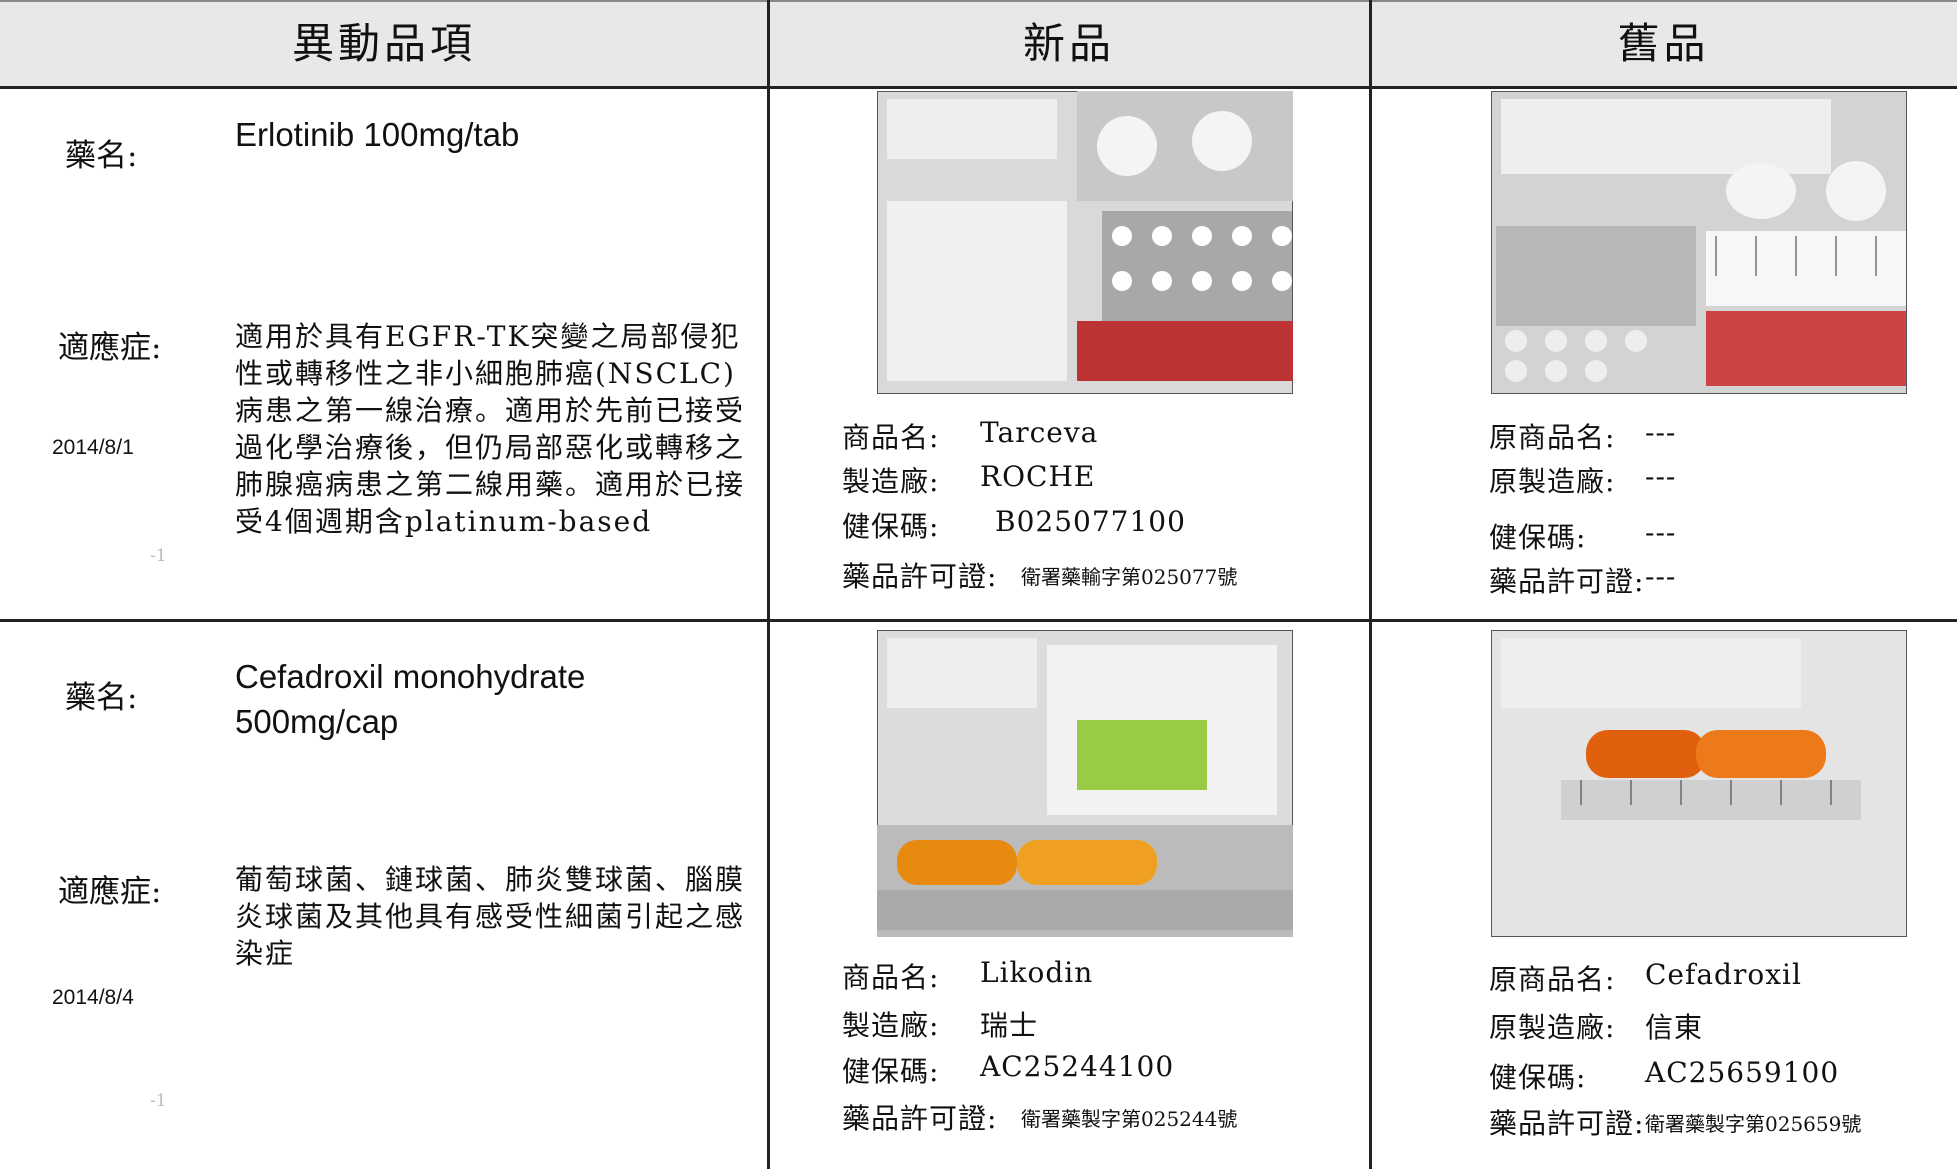  What do you see at coordinates (1753, 1124) in the screenshot?
I see `field-value: 衛署藥製字第025659號` at bounding box center [1753, 1124].